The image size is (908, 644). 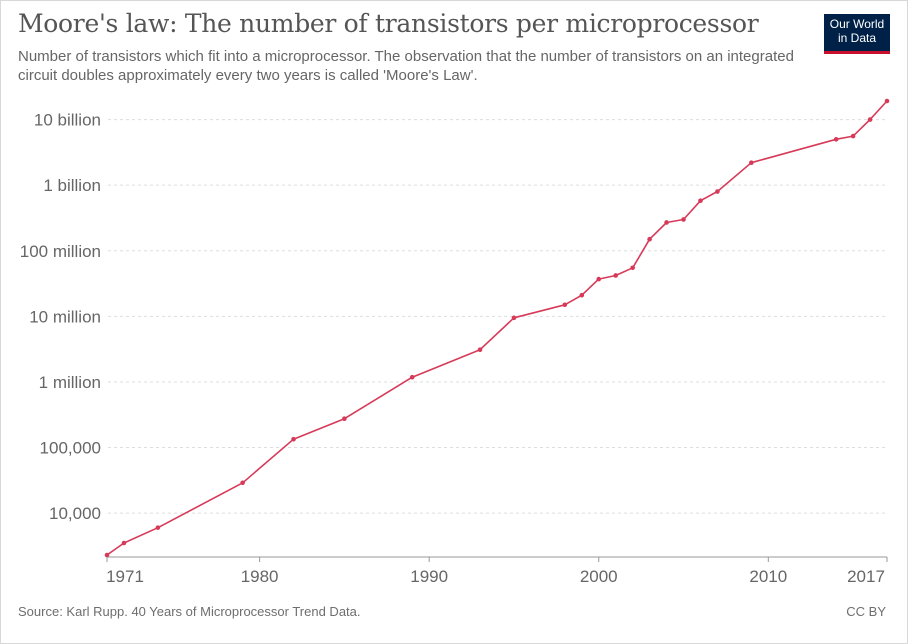 I want to click on owid-logo: Our World in Data, so click(x=857, y=34).